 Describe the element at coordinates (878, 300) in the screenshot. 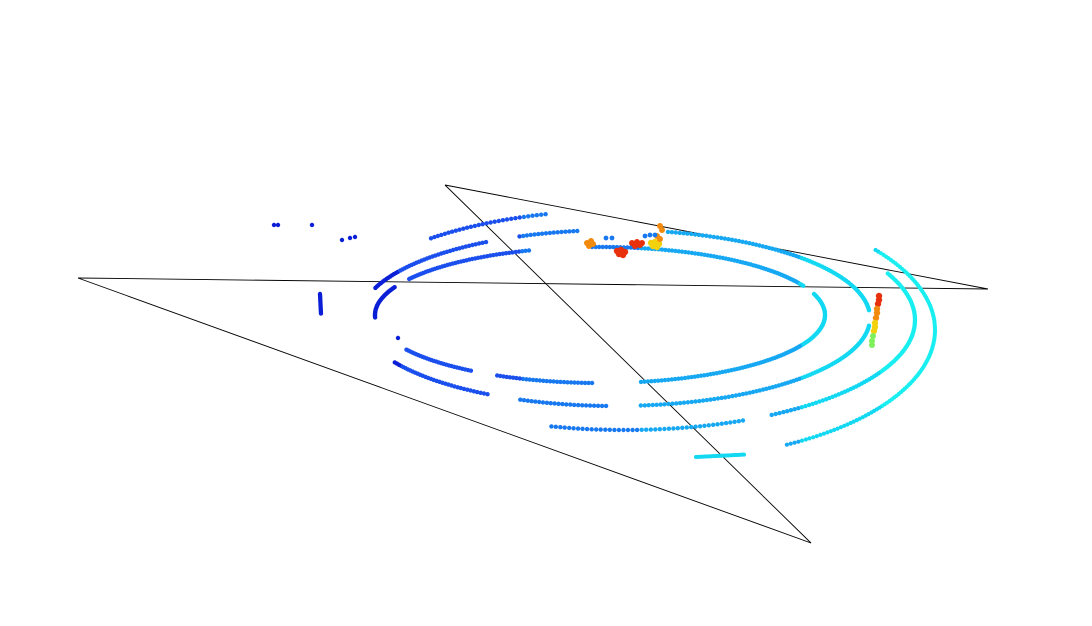

I see `pole-red` at that location.